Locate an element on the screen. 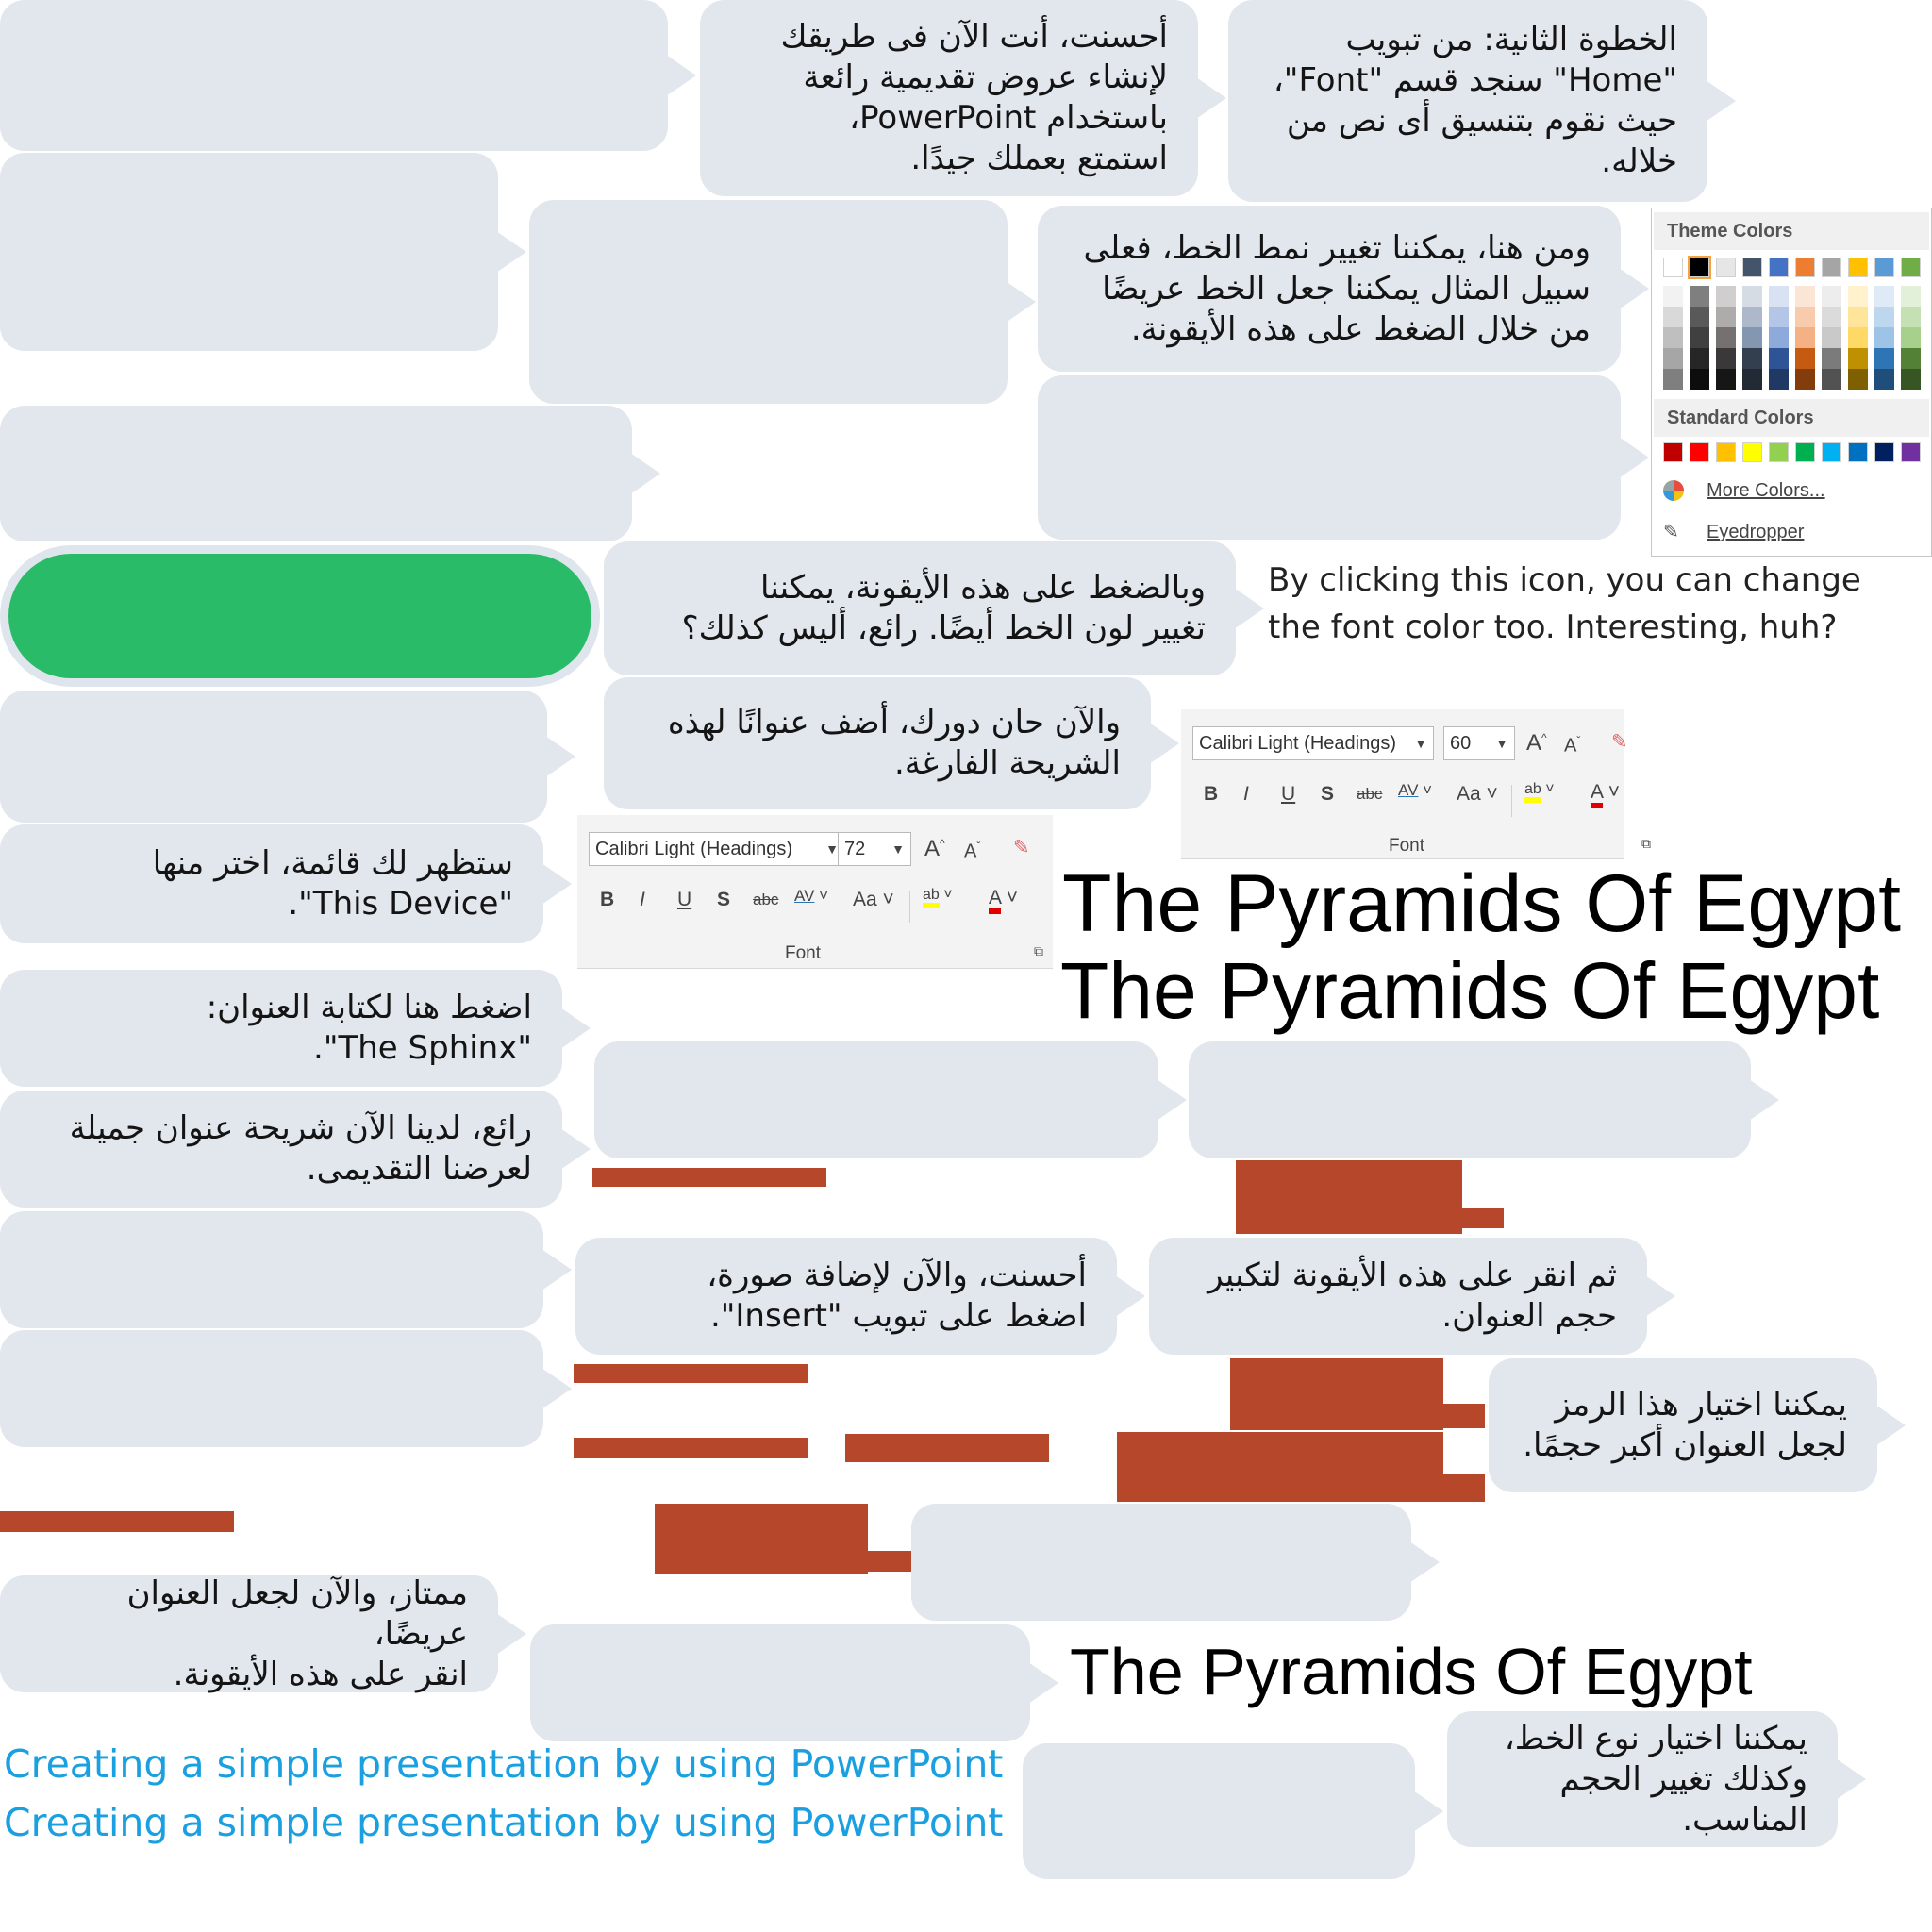 This screenshot has width=1932, height=1932. eyedropper-item: Eyedropper is located at coordinates (1756, 532).